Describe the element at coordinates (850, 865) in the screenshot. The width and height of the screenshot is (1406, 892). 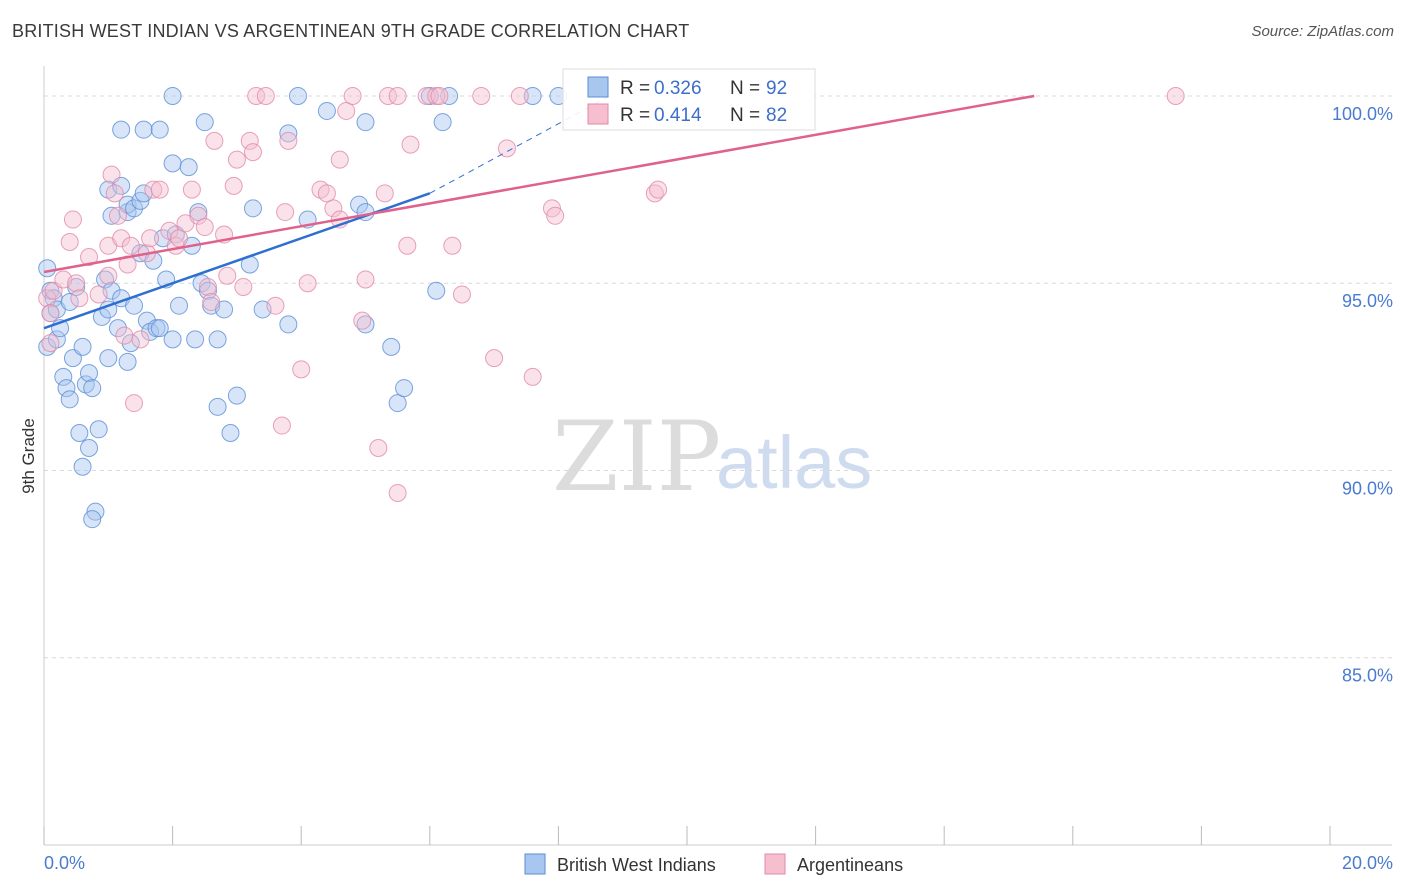
I see `legend-label-argentineans: Argentineans` at that location.